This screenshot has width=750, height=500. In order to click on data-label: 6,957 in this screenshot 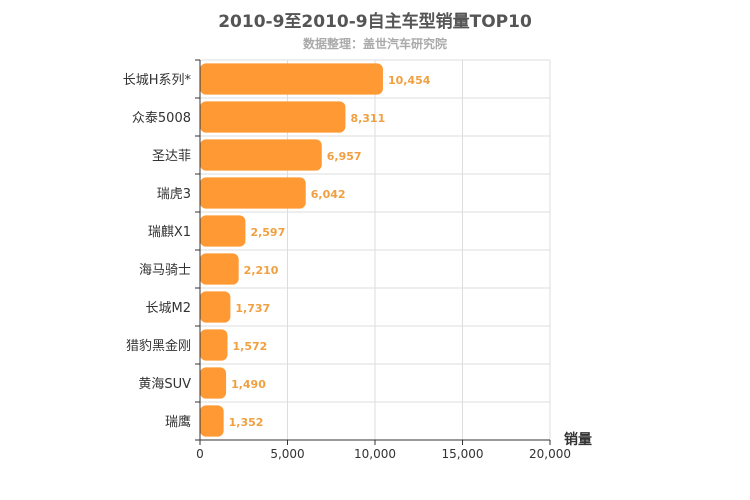, I will do `click(344, 156)`.